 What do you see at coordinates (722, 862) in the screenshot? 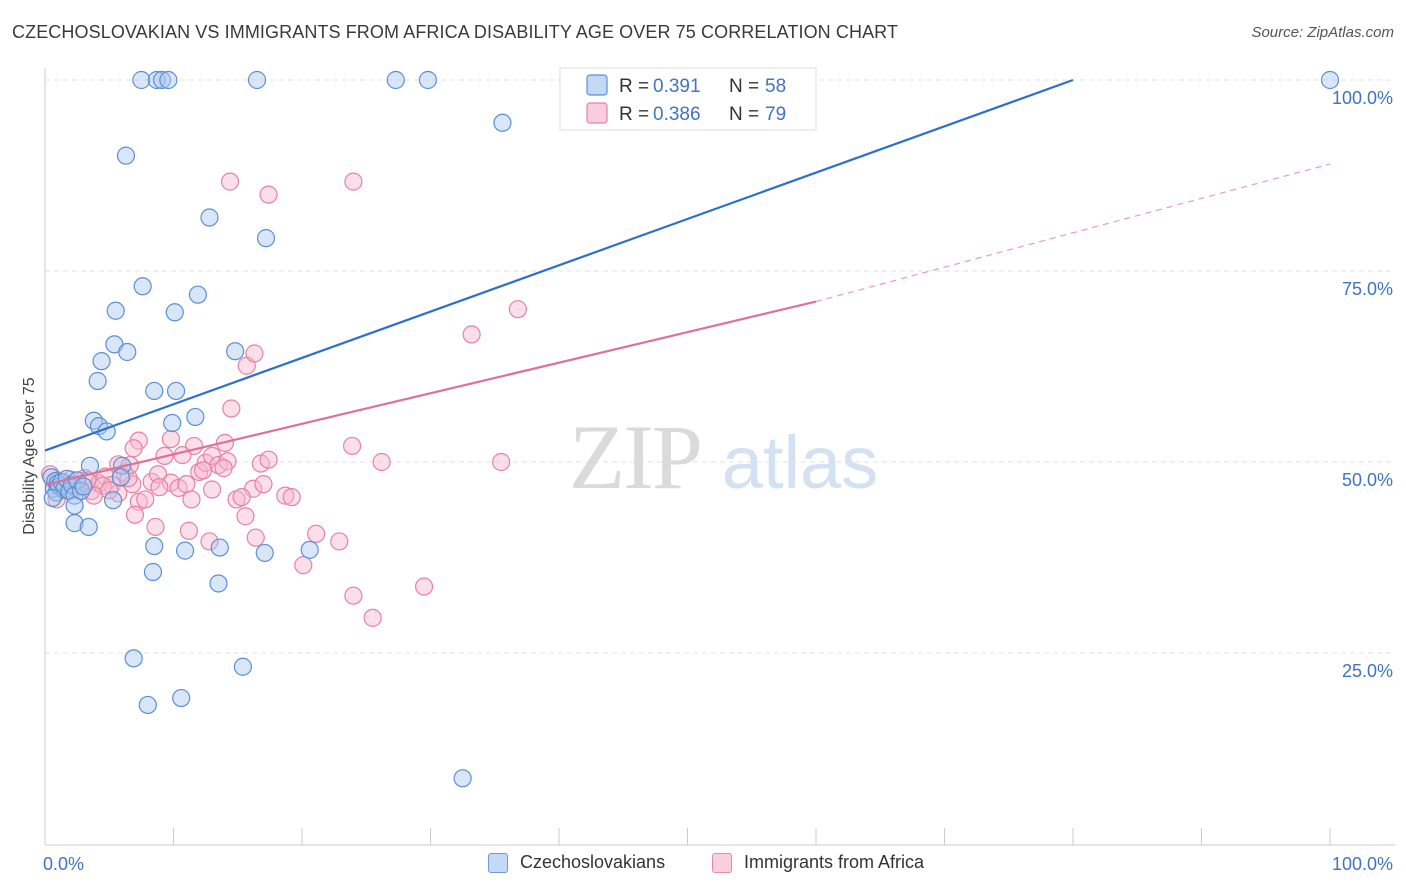
I see `legend-swatch-pink` at bounding box center [722, 862].